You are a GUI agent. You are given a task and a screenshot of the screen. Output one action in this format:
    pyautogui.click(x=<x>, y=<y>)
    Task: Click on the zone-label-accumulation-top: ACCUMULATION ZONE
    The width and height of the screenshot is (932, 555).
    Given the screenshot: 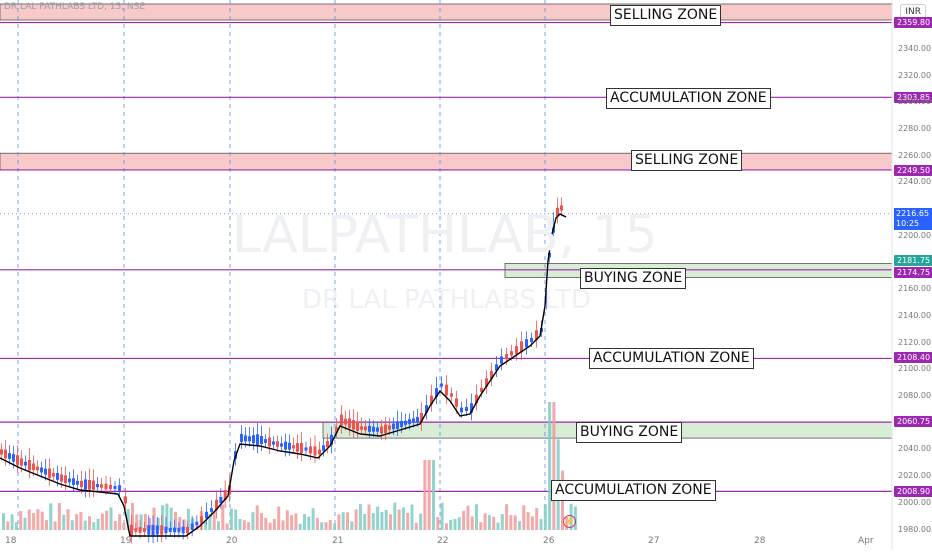 What is the action you would take?
    pyautogui.click(x=688, y=98)
    